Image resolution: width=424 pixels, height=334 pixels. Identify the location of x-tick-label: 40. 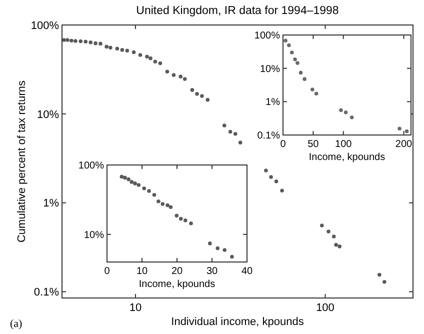
(247, 271).